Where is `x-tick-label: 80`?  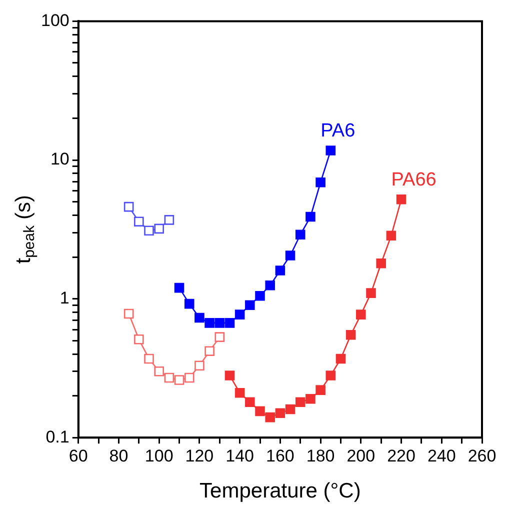
x-tick-label: 80 is located at coordinates (118, 456).